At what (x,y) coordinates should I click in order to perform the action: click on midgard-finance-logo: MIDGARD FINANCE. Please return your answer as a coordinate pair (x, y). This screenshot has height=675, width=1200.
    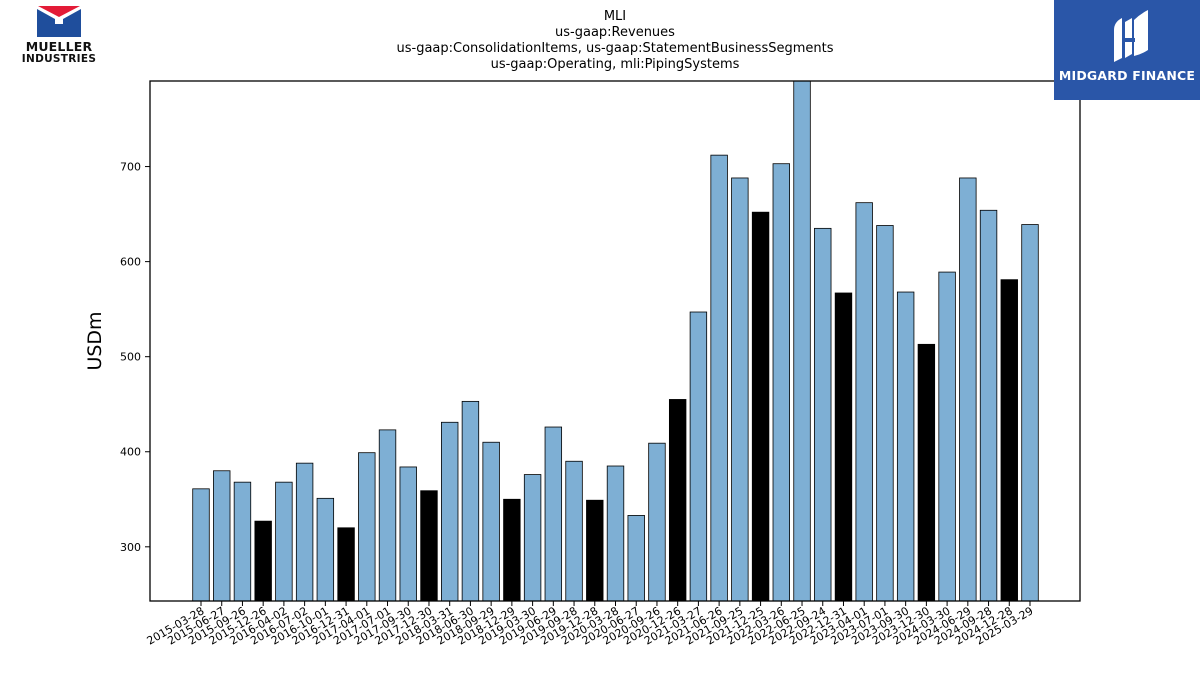
    Looking at the image, I should click on (1127, 50).